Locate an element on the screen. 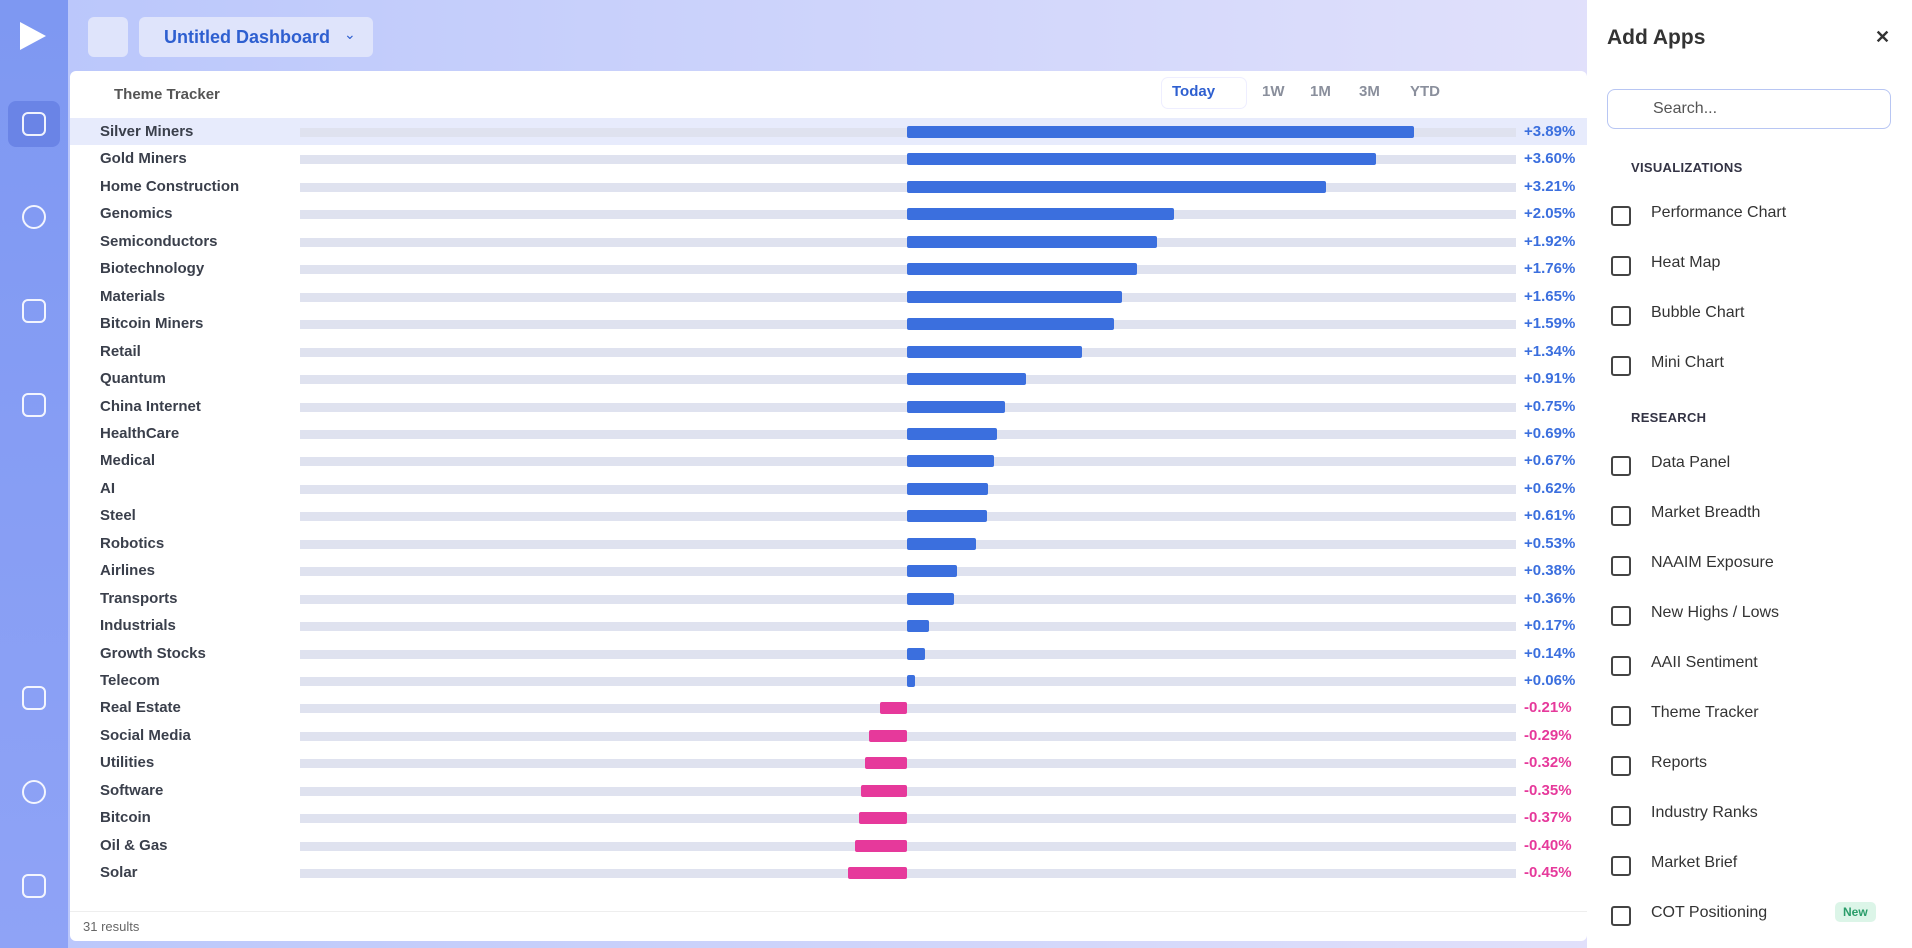 The image size is (1912, 948). range-button: 1M is located at coordinates (1320, 91).